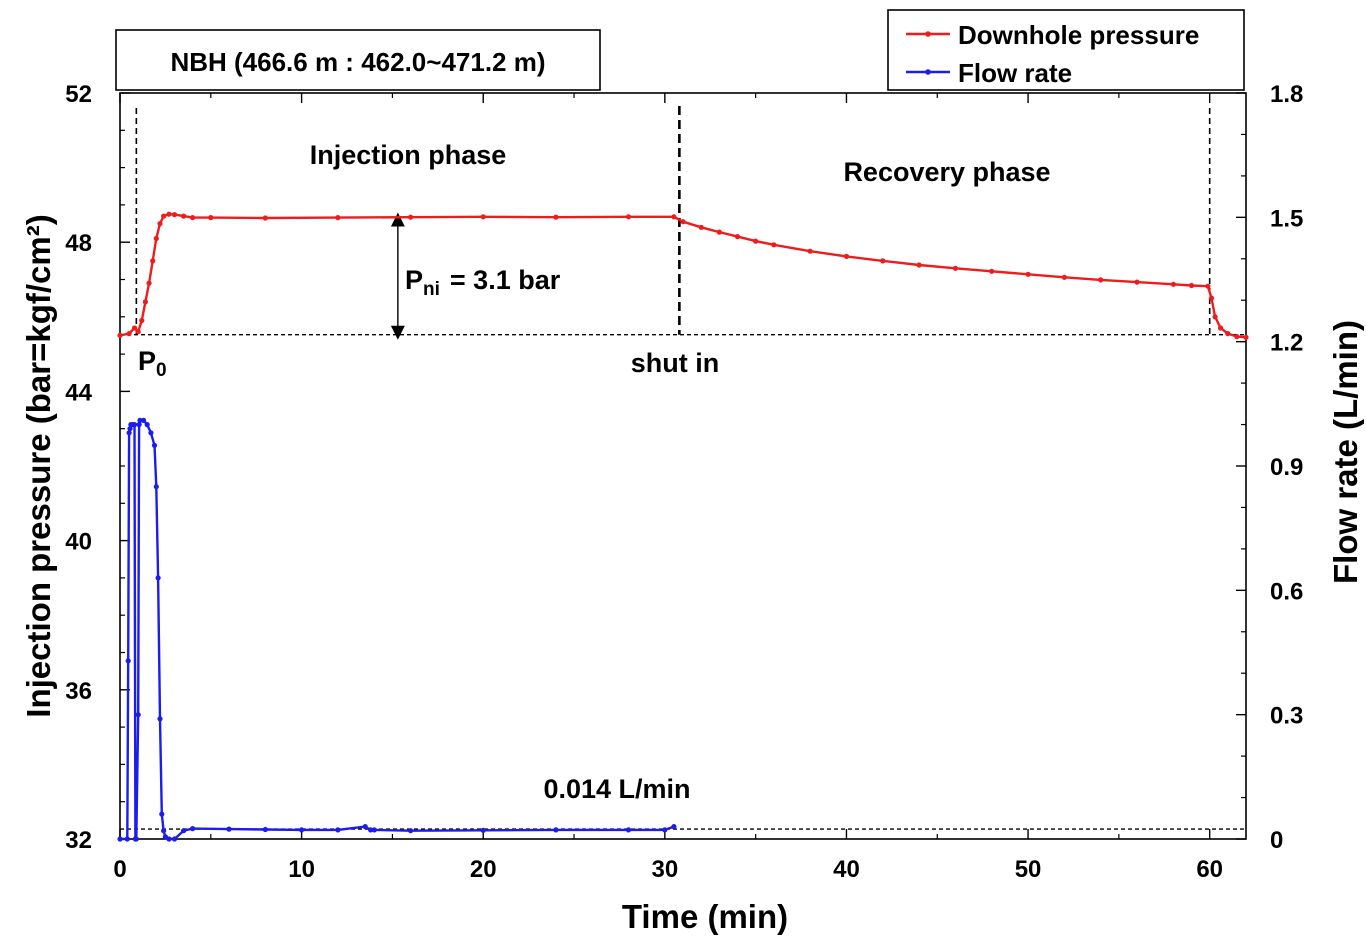 The height and width of the screenshot is (944, 1366). Describe the element at coordinates (928, 72) in the screenshot. I see `legend-flow-marker` at that location.